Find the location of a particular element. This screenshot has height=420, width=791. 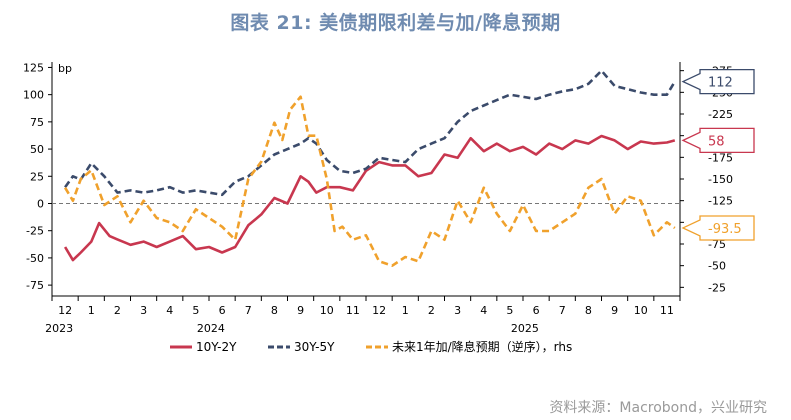

x-year-label: 2023 is located at coordinates (59, 328).